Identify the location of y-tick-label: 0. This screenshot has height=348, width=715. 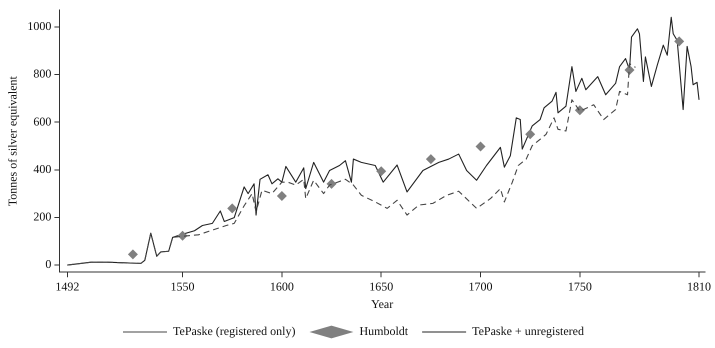
(48, 264).